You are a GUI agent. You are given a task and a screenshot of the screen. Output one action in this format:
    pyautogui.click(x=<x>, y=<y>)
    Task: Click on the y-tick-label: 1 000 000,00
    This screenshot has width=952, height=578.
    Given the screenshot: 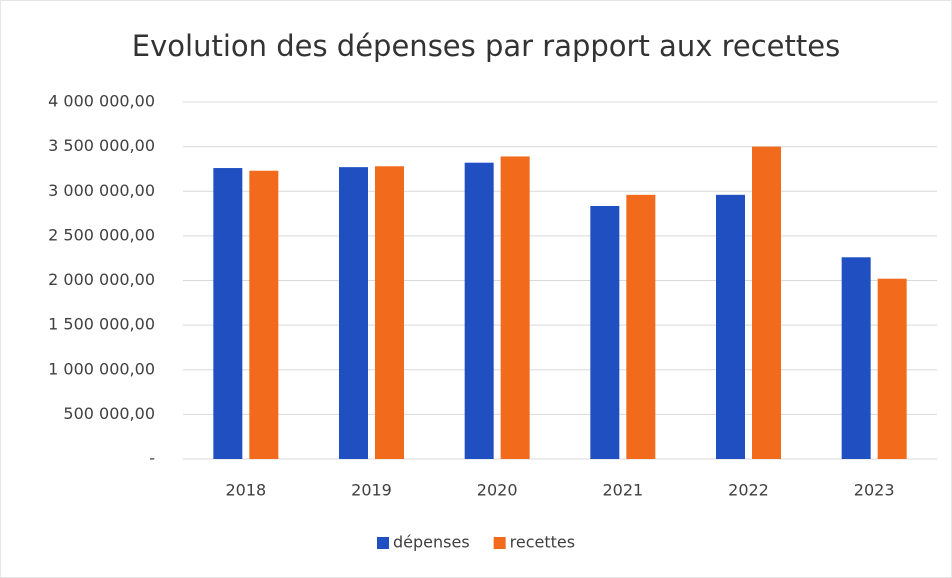 What is the action you would take?
    pyautogui.click(x=101, y=368)
    